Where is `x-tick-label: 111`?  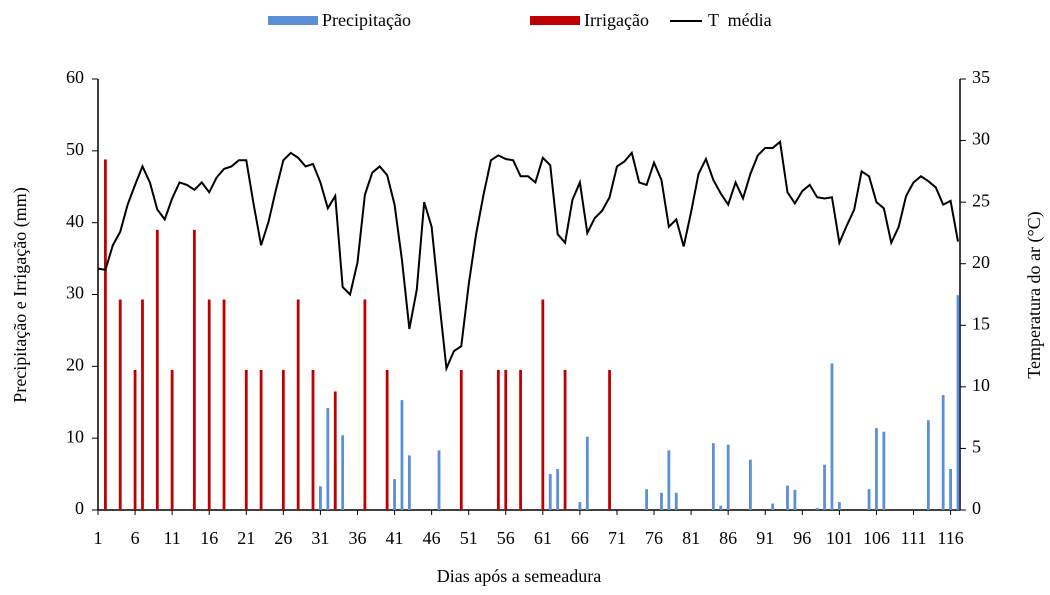 x-tick-label: 111 is located at coordinates (914, 538).